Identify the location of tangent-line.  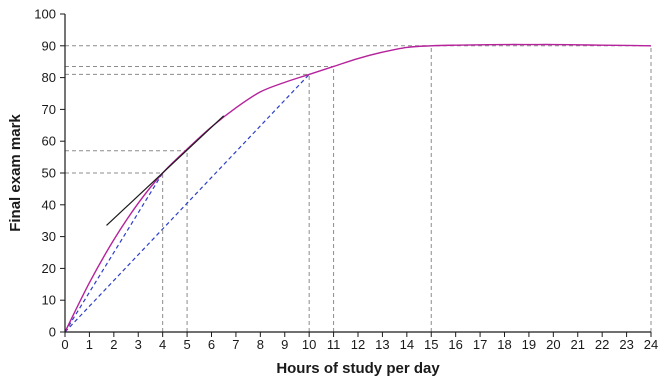
(165, 170).